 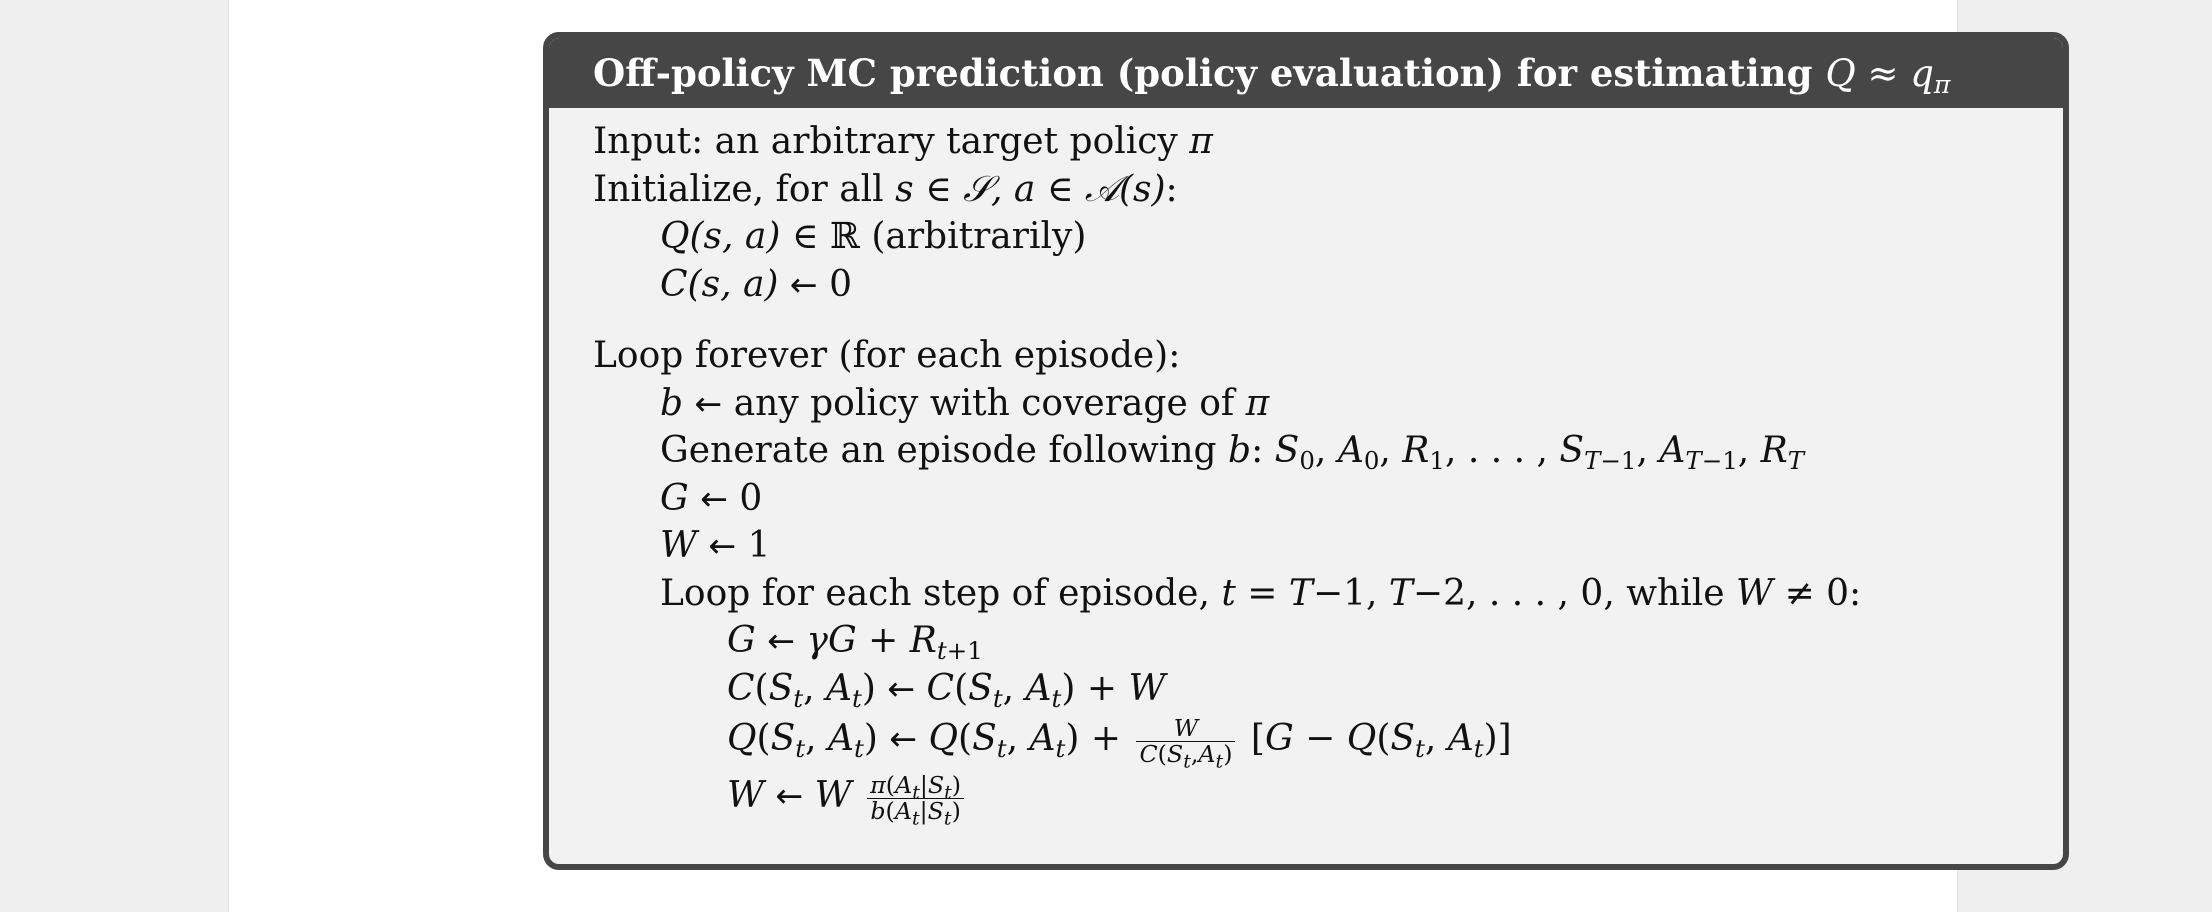 I want to click on g-update-line: G ← γG + Rt+1, so click(x=855, y=642).